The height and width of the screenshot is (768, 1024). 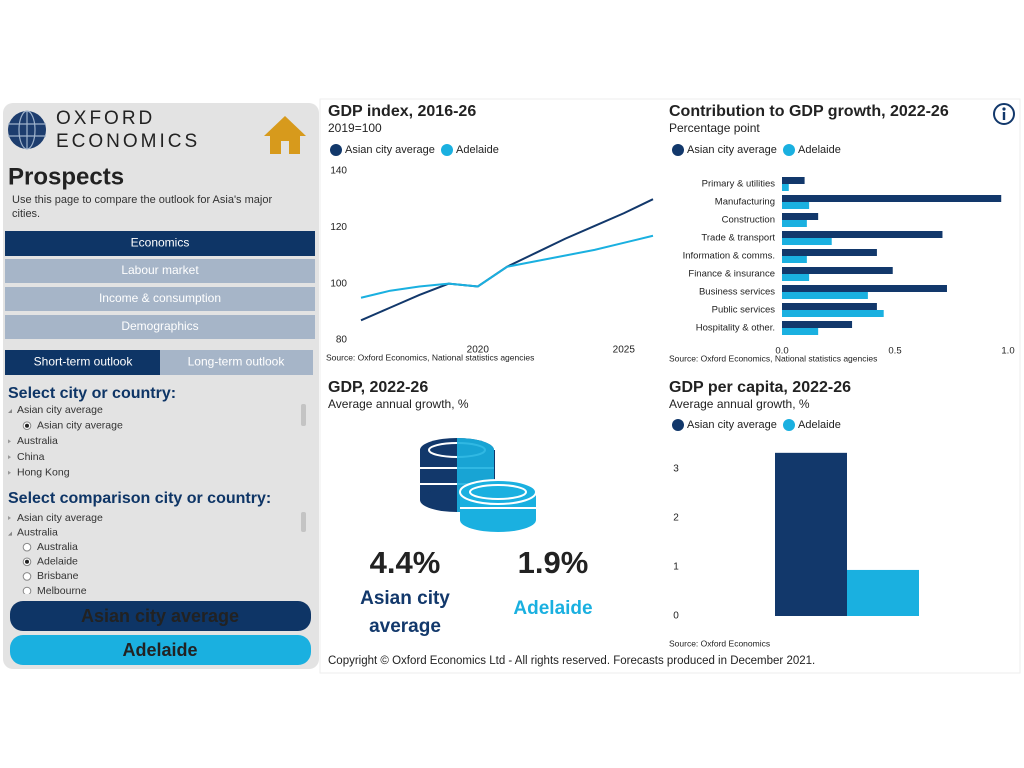 What do you see at coordinates (735, 328) in the screenshot?
I see `category-label: Hospitality & other.` at bounding box center [735, 328].